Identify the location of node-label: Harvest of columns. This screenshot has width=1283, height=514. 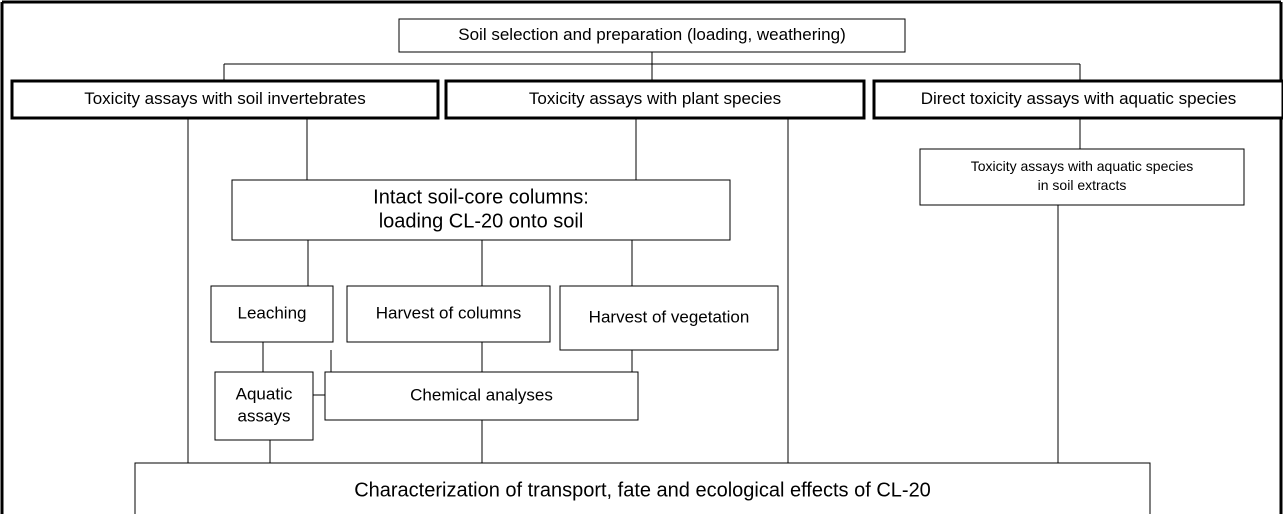
(449, 312).